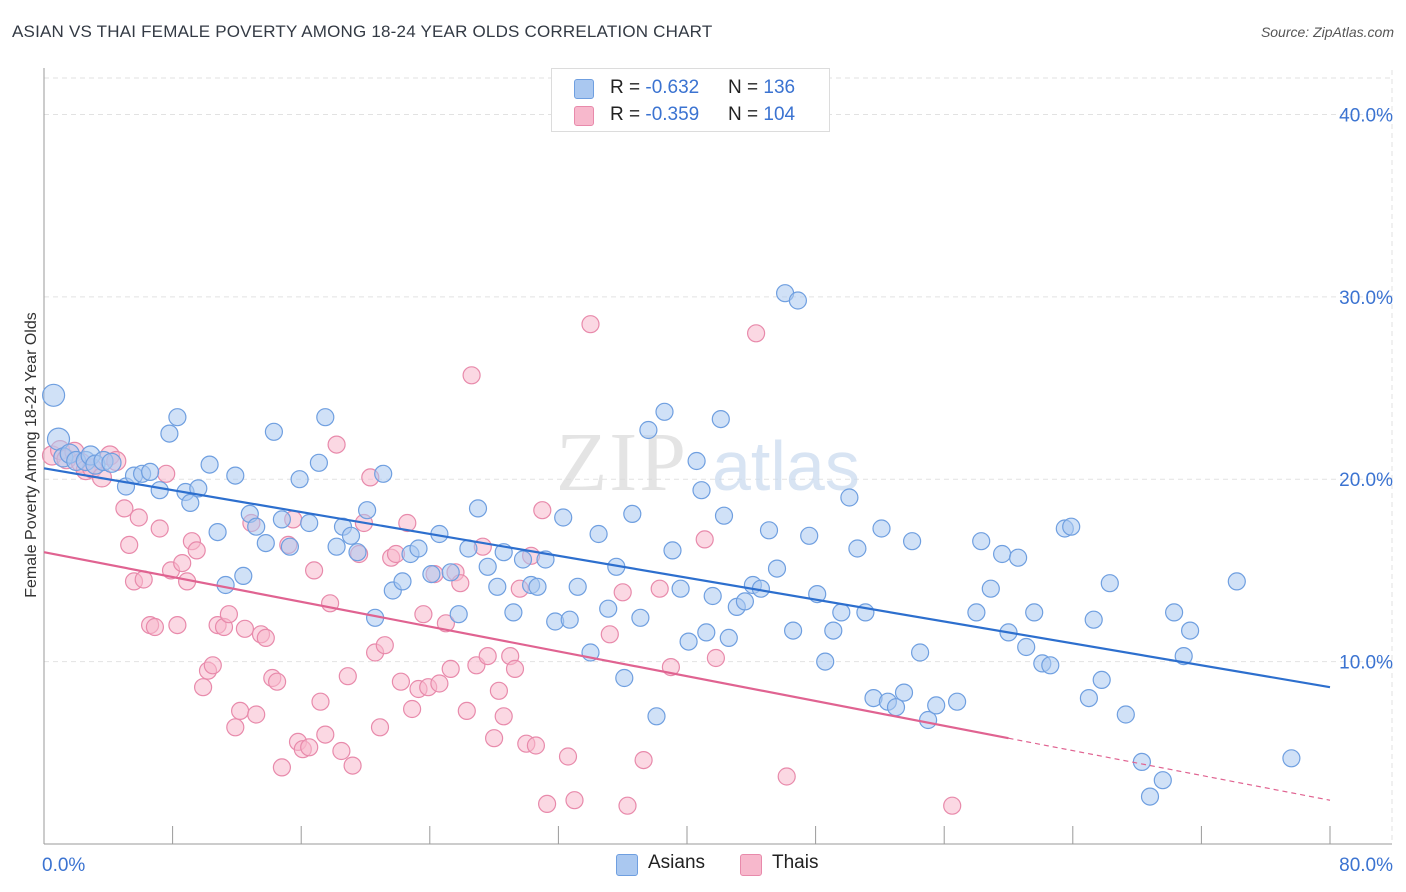 This screenshot has height=892, width=1406. What do you see at coordinates (751, 865) in the screenshot?
I see `thais-legend-swatch` at bounding box center [751, 865].